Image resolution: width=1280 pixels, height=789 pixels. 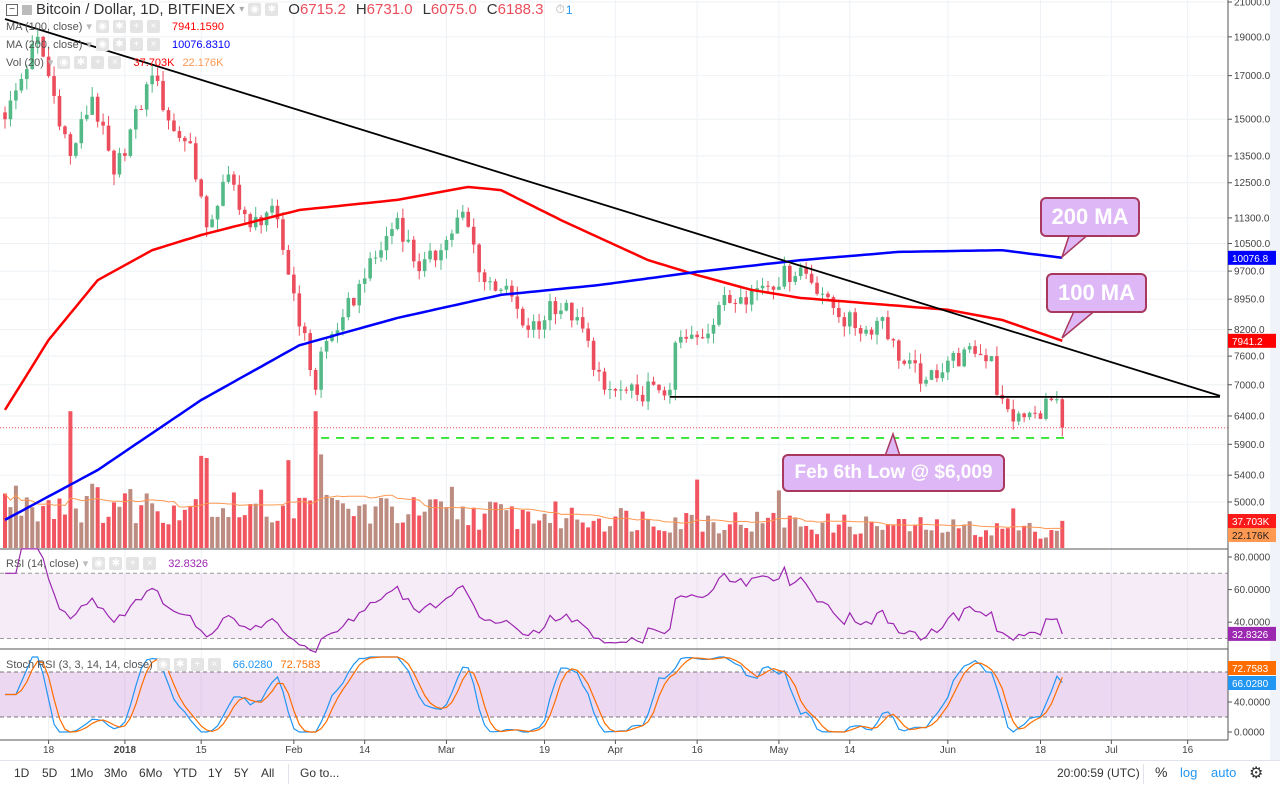 I want to click on symbol-title: Bitcoin / Dollar, 1D, BITFINEX, so click(x=136, y=9).